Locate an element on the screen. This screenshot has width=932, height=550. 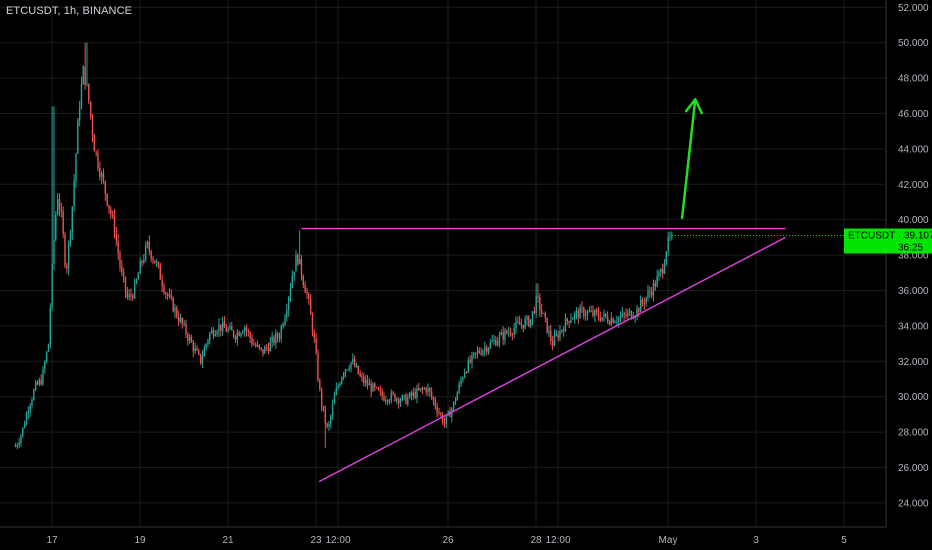
y-tick-label: 42.000 is located at coordinates (913, 185).